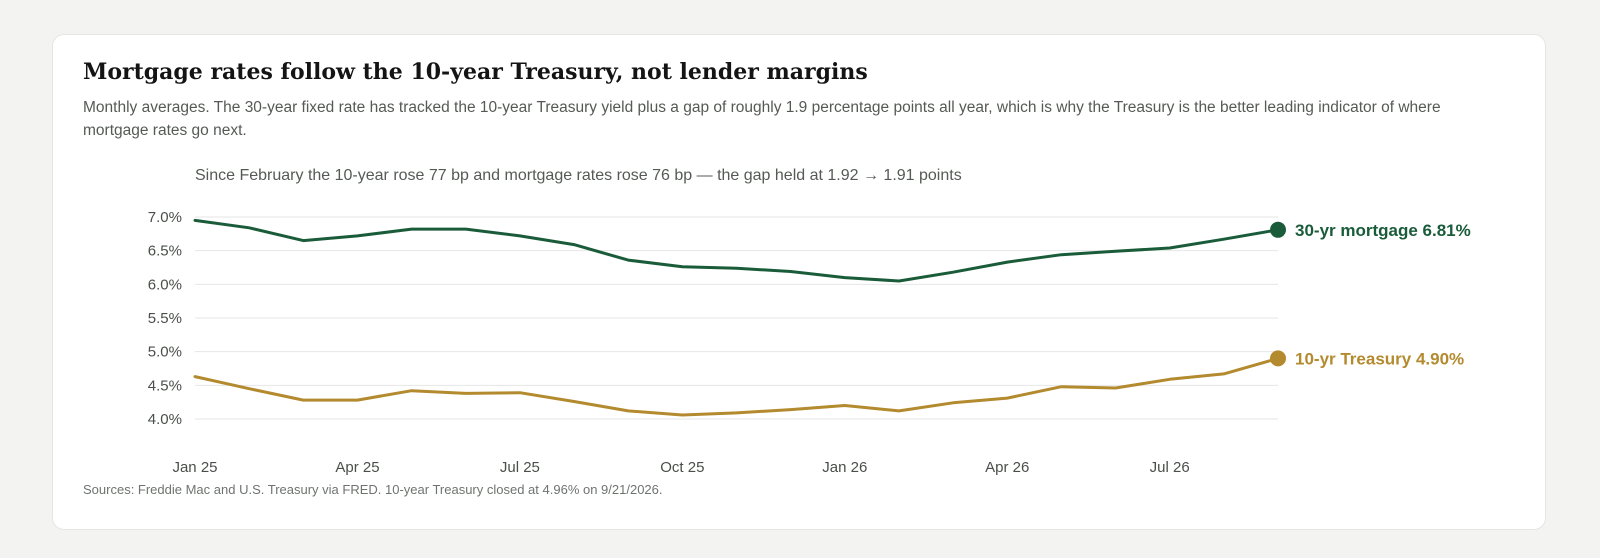 The image size is (1600, 558). What do you see at coordinates (194, 467) in the screenshot?
I see `x-tick-label: Jan 25` at bounding box center [194, 467].